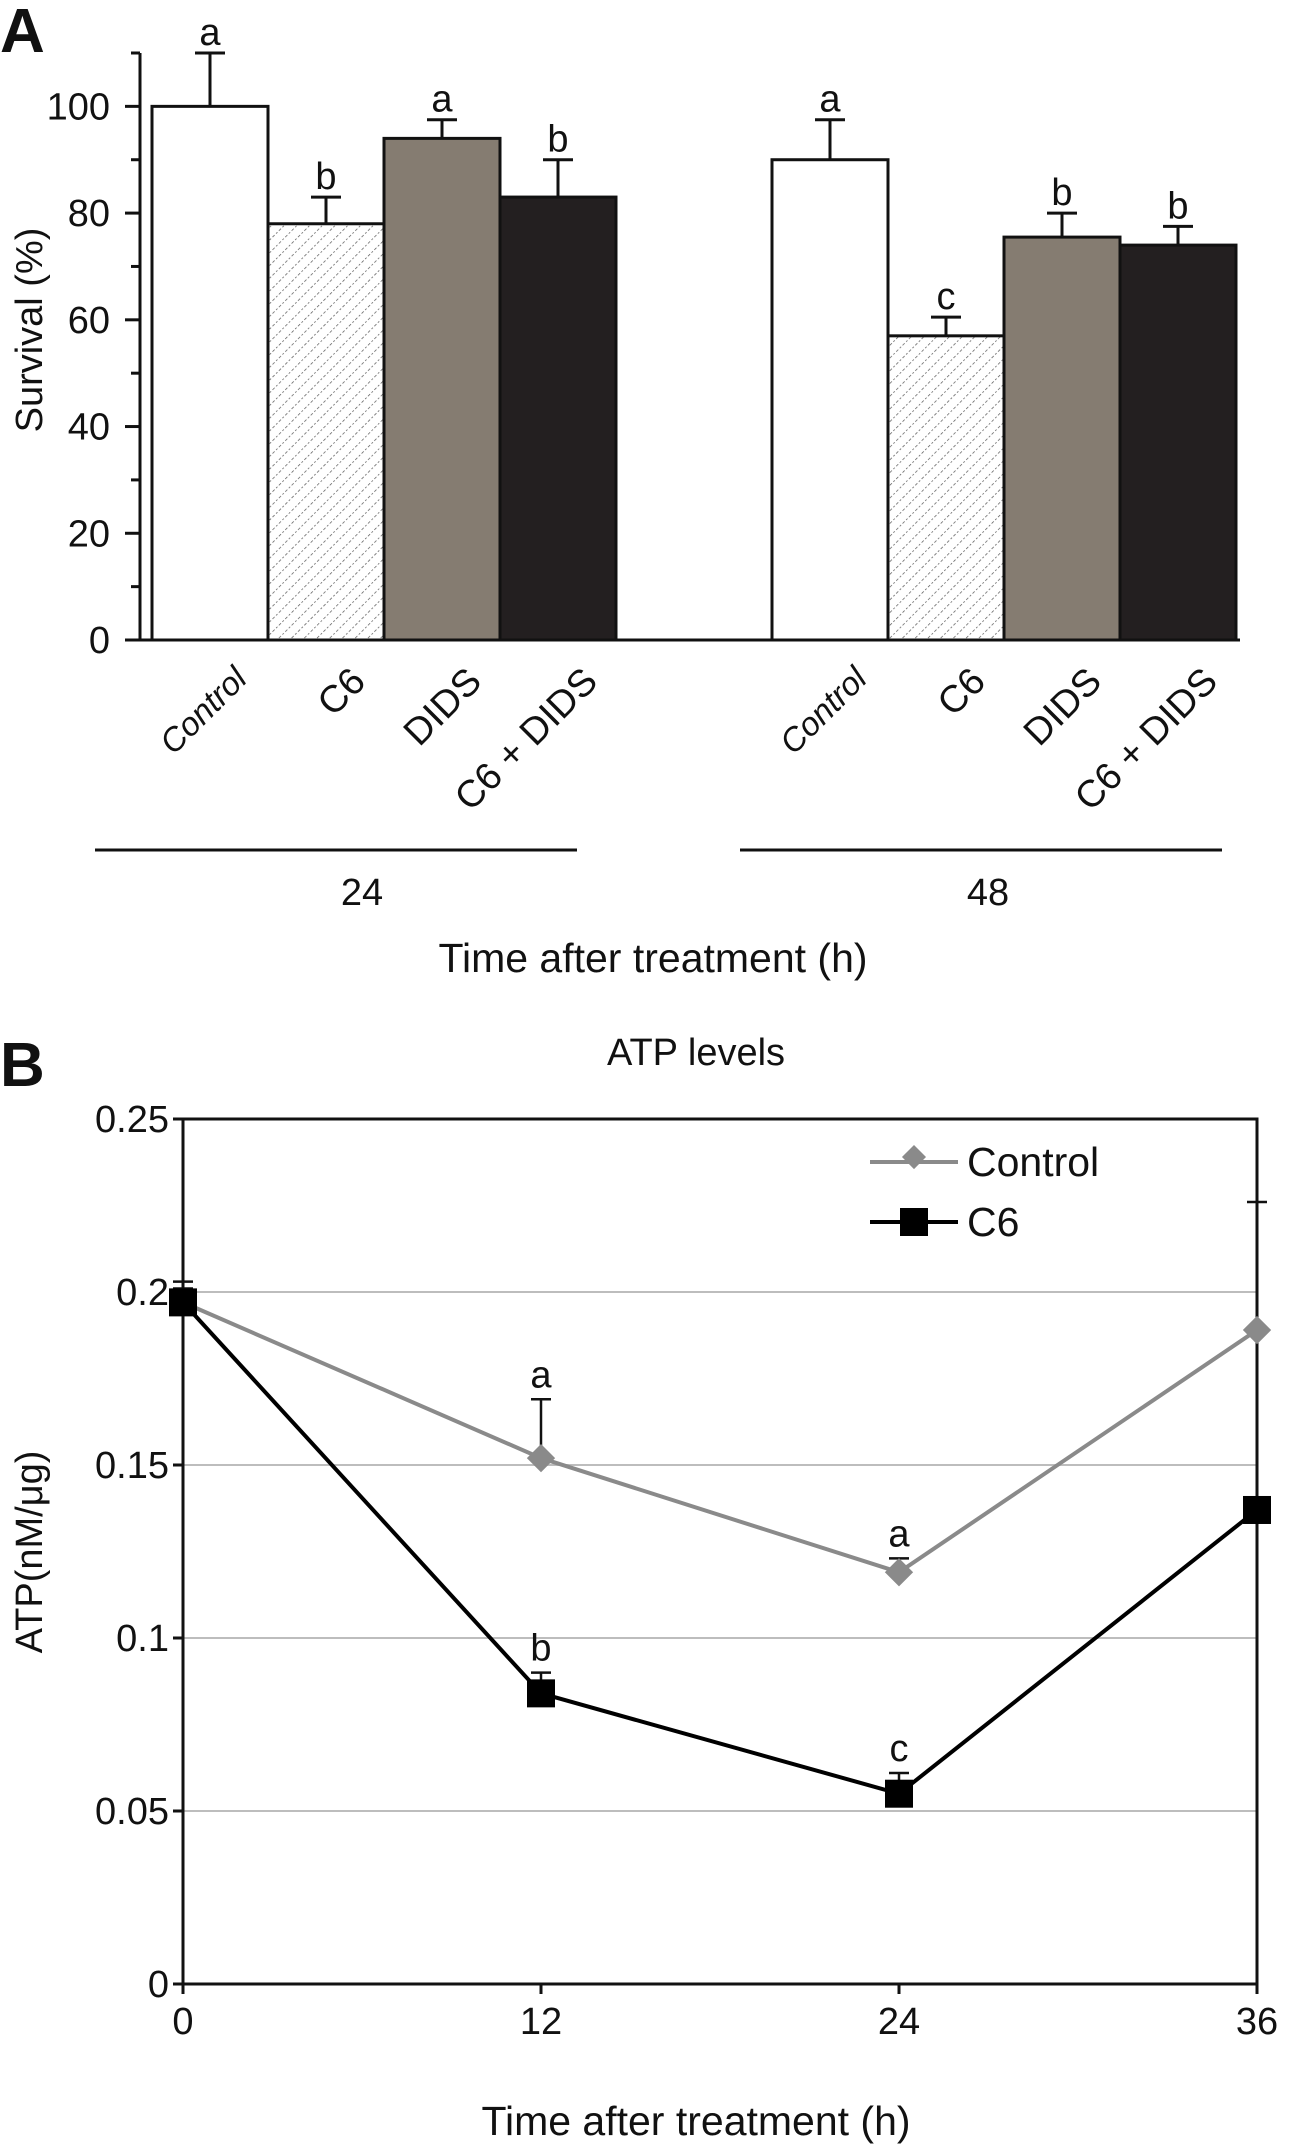 The width and height of the screenshot is (1299, 2149). What do you see at coordinates (899, 2022) in the screenshot?
I see `x-tick-label: 24` at bounding box center [899, 2022].